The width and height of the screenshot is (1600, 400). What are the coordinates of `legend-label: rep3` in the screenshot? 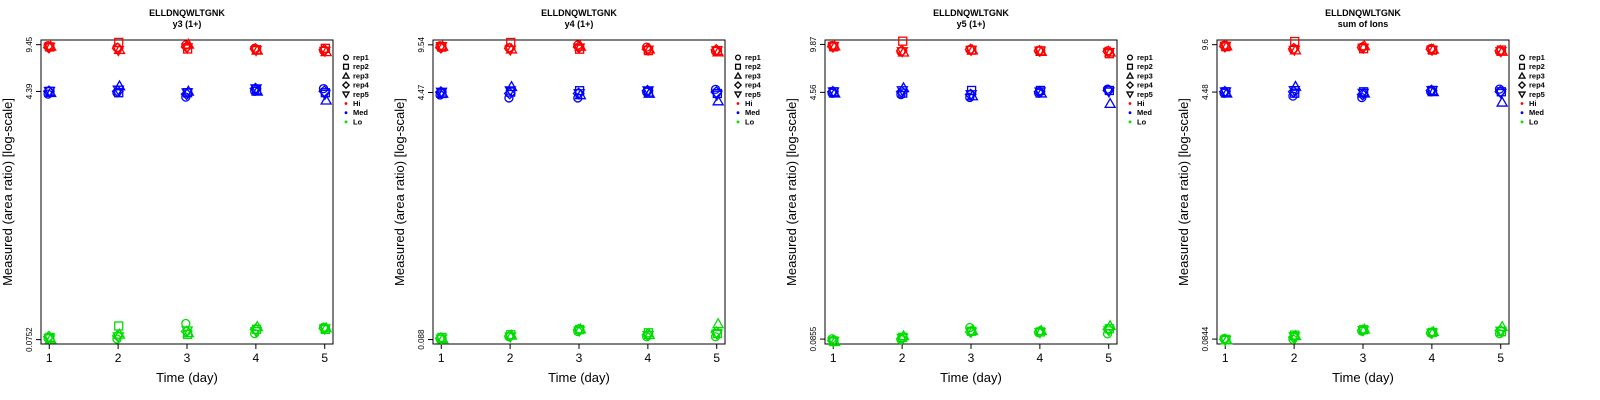 It's located at (1537, 75).